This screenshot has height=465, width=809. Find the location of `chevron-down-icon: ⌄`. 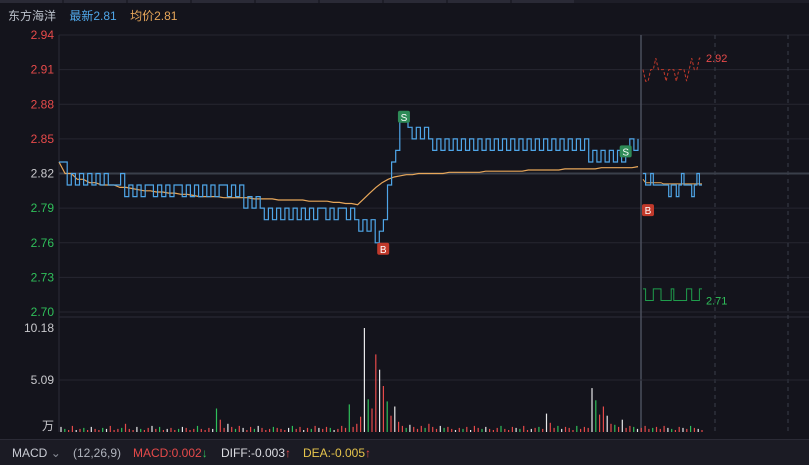

chevron-down-icon: ⌄ is located at coordinates (55, 453).